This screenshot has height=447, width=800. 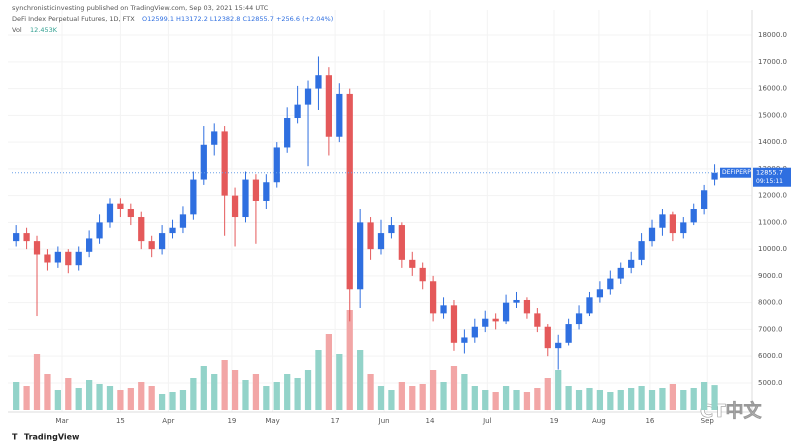 What do you see at coordinates (52, 437) in the screenshot?
I see `logo: TradingView` at bounding box center [52, 437].